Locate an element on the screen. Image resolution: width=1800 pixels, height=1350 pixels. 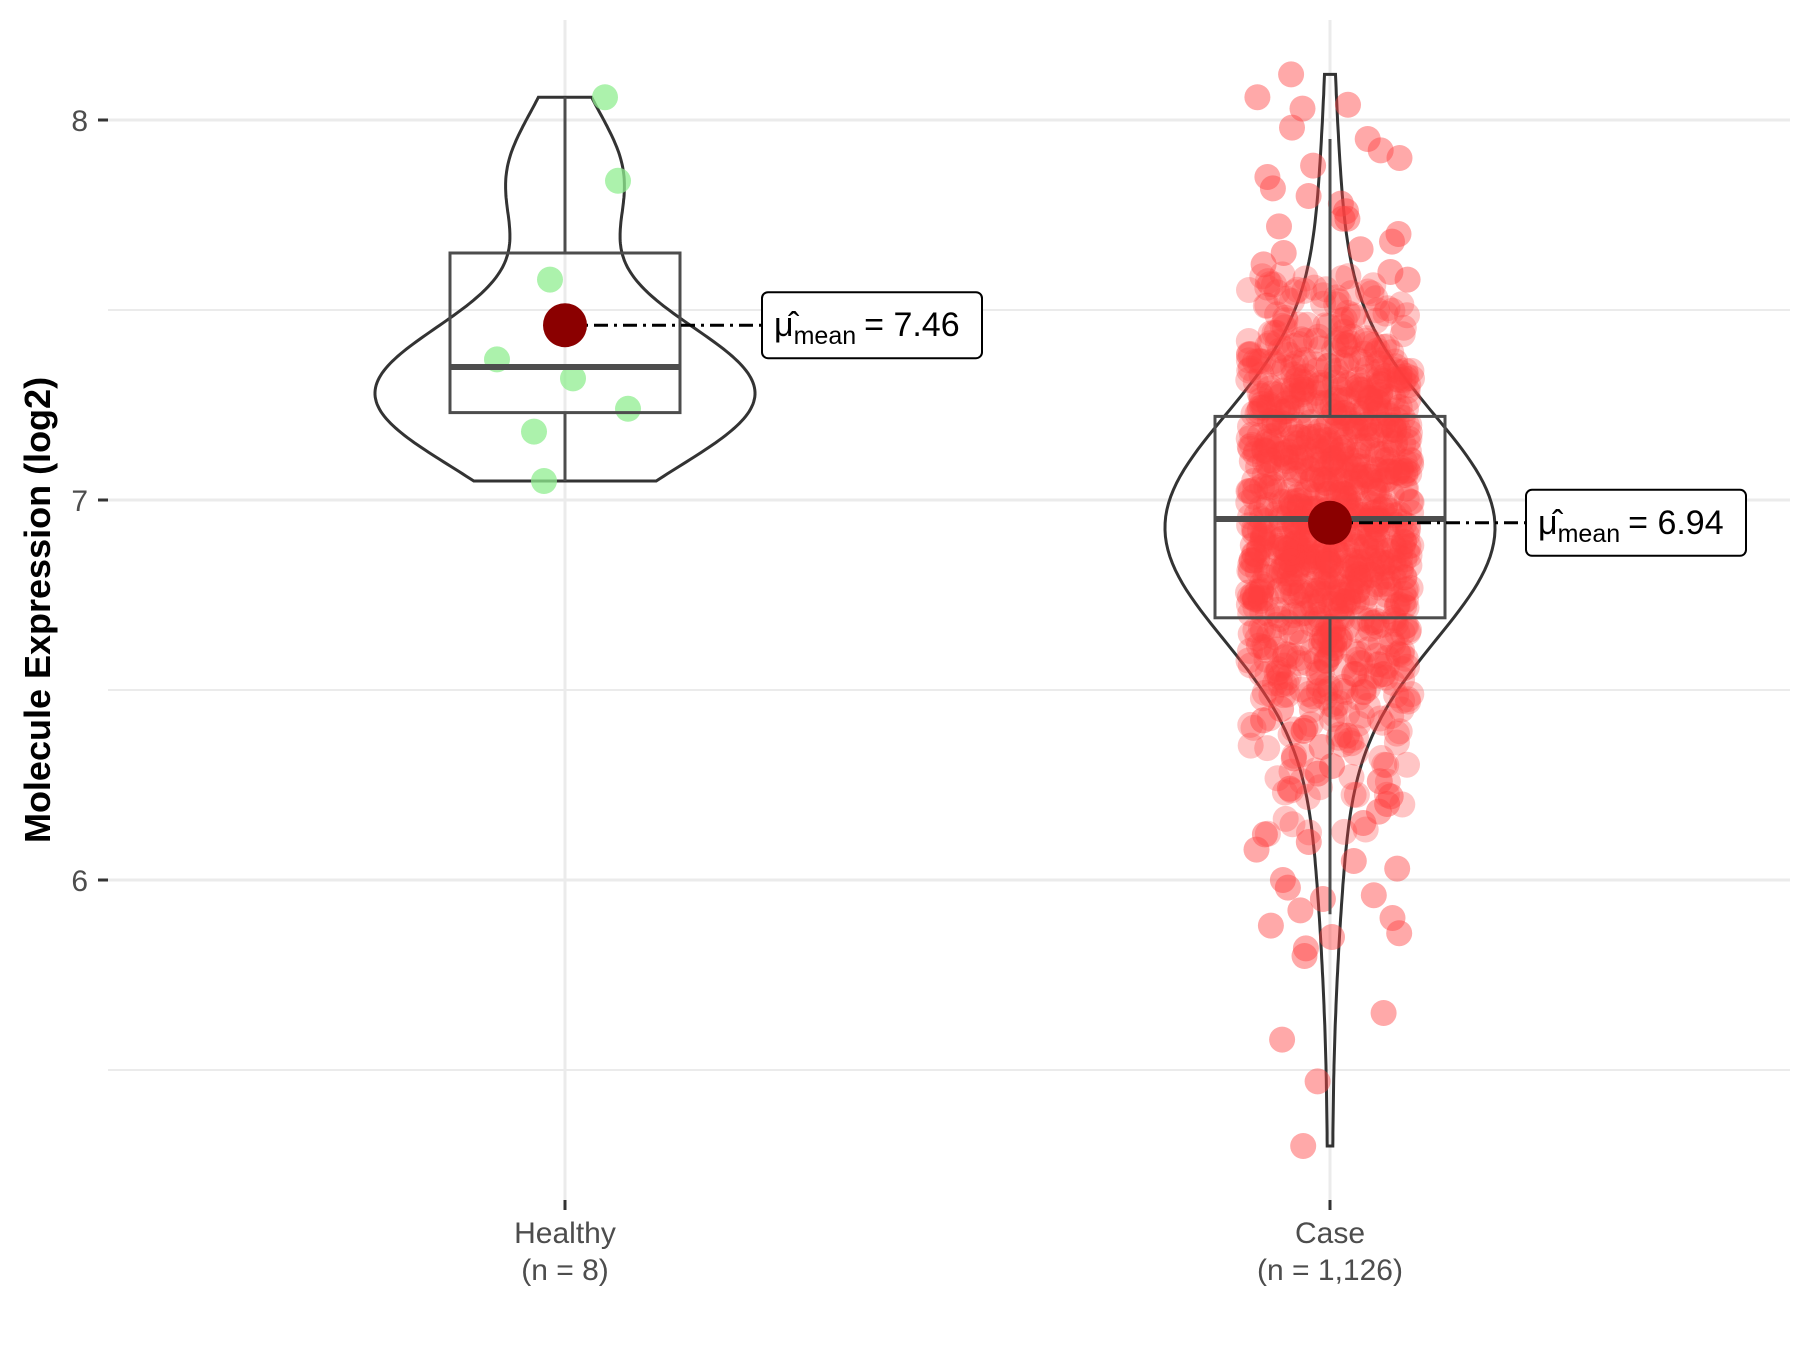
violin-case is located at coordinates (1330, 610).